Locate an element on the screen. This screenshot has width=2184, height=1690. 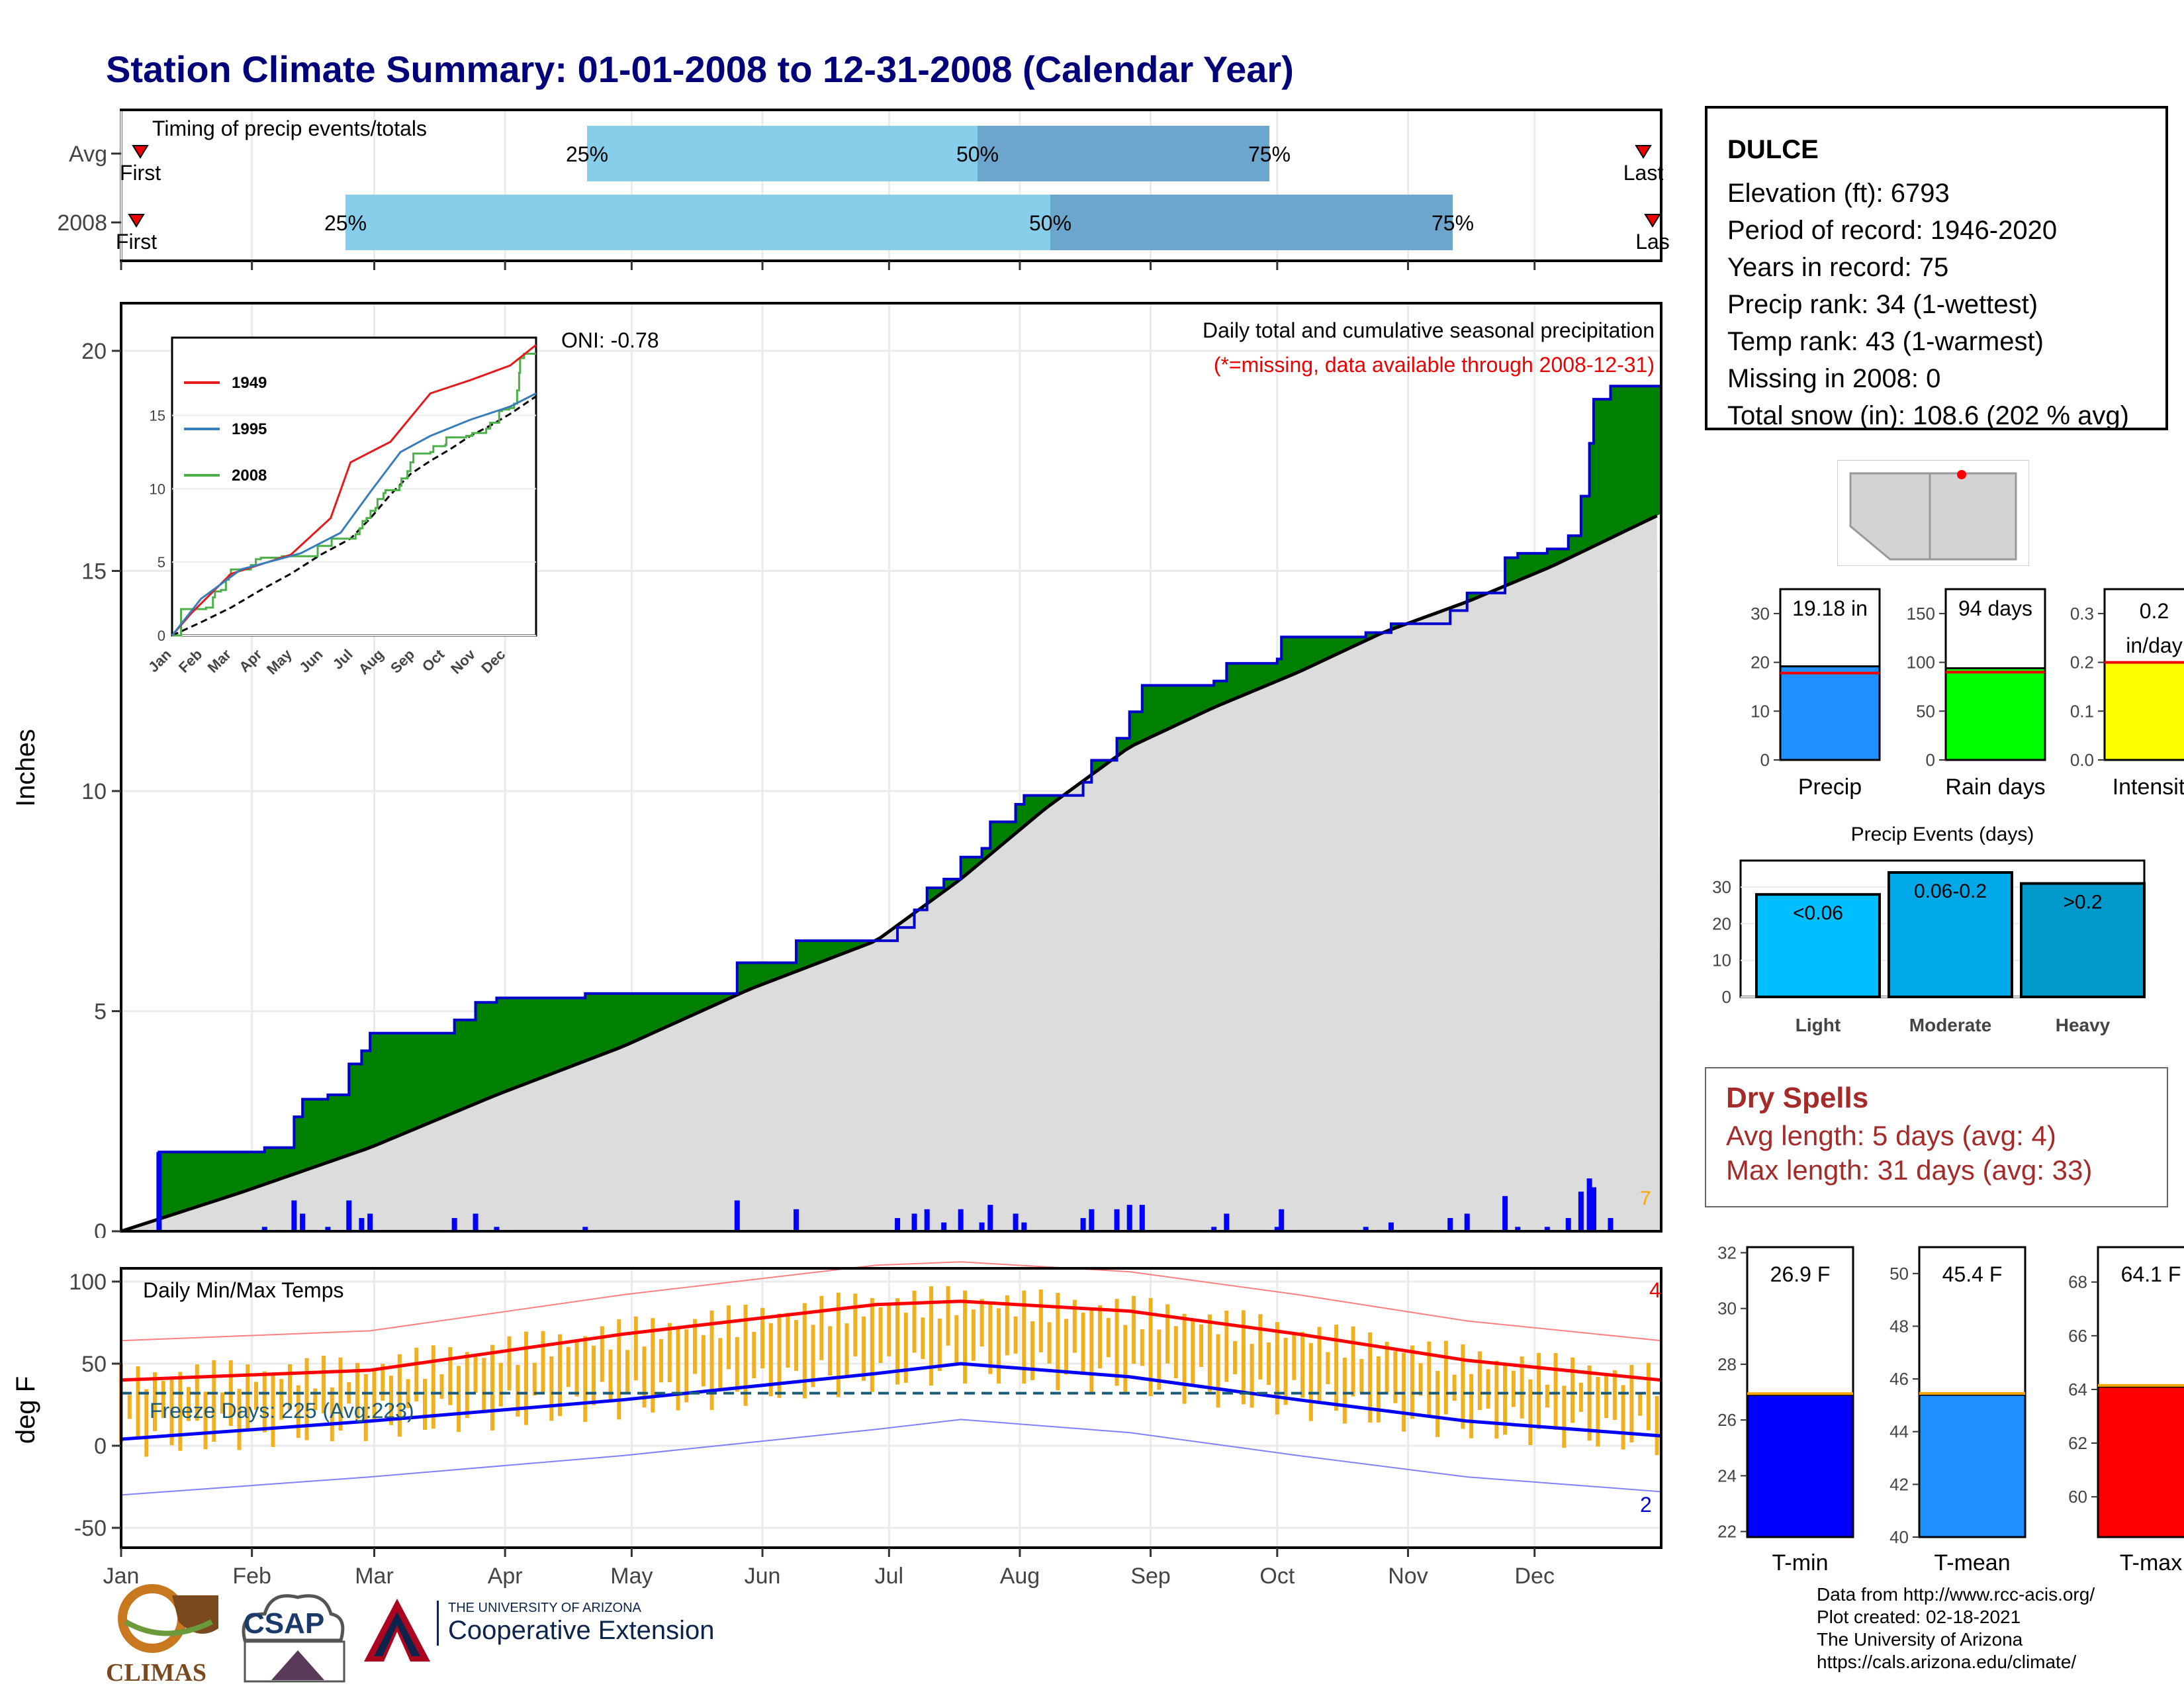
temp-frame is located at coordinates (891, 1408).